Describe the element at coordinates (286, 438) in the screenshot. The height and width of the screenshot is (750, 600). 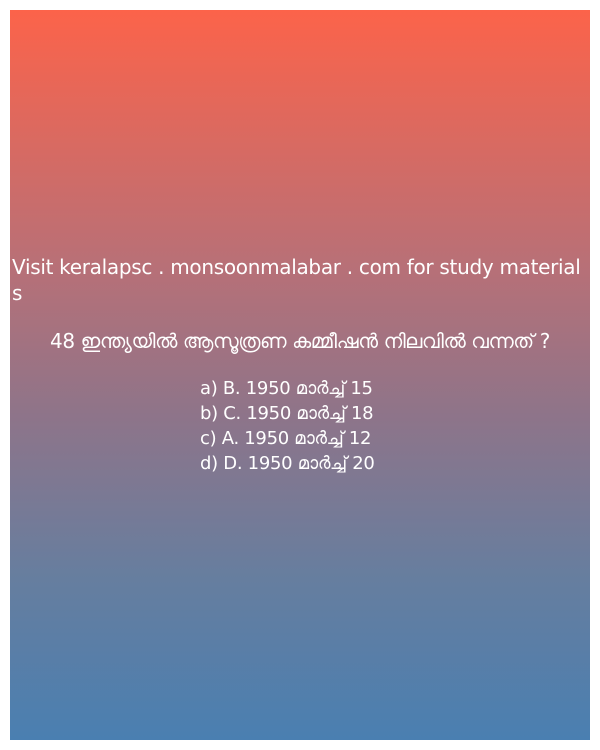
I see `option-c: c) A. 1950 മാർച്ച് 12` at that location.